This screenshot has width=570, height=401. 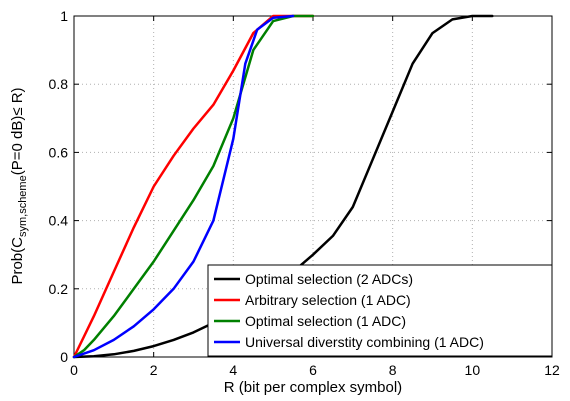 I want to click on x-tick-label: 12, so click(x=552, y=370).